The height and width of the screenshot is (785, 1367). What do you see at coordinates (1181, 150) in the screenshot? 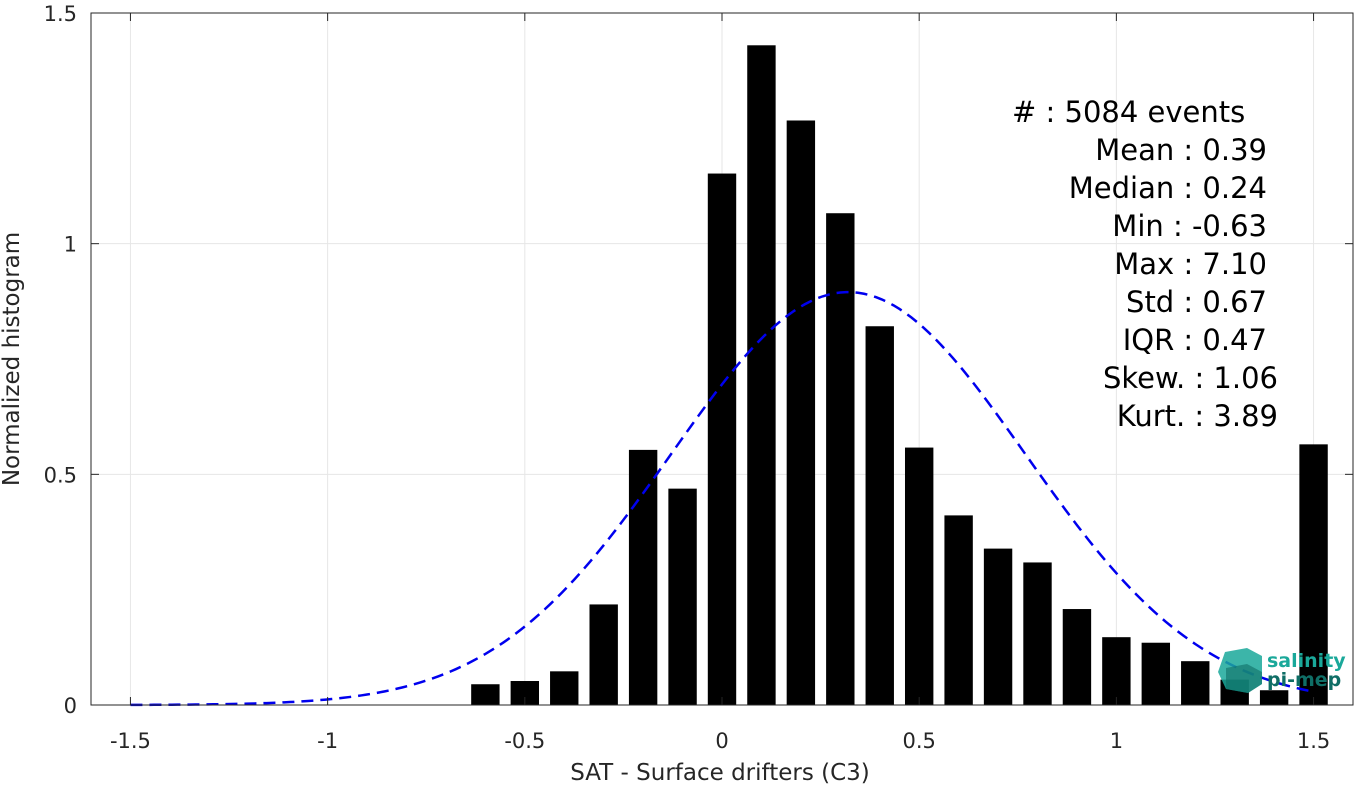
I see `stat-line-1: Mean : 0.39` at bounding box center [1181, 150].